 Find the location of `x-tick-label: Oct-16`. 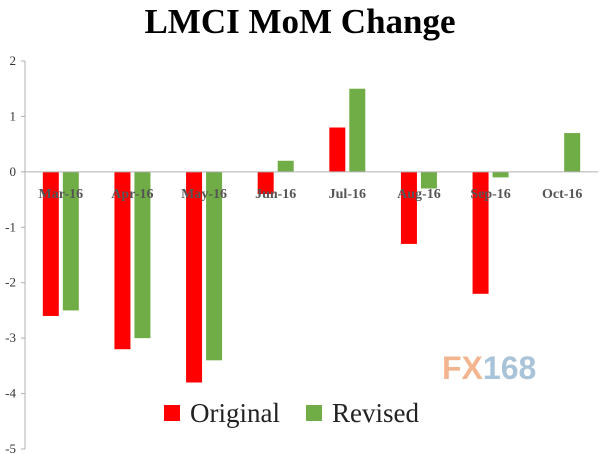

x-tick-label: Oct-16 is located at coordinates (562, 194).